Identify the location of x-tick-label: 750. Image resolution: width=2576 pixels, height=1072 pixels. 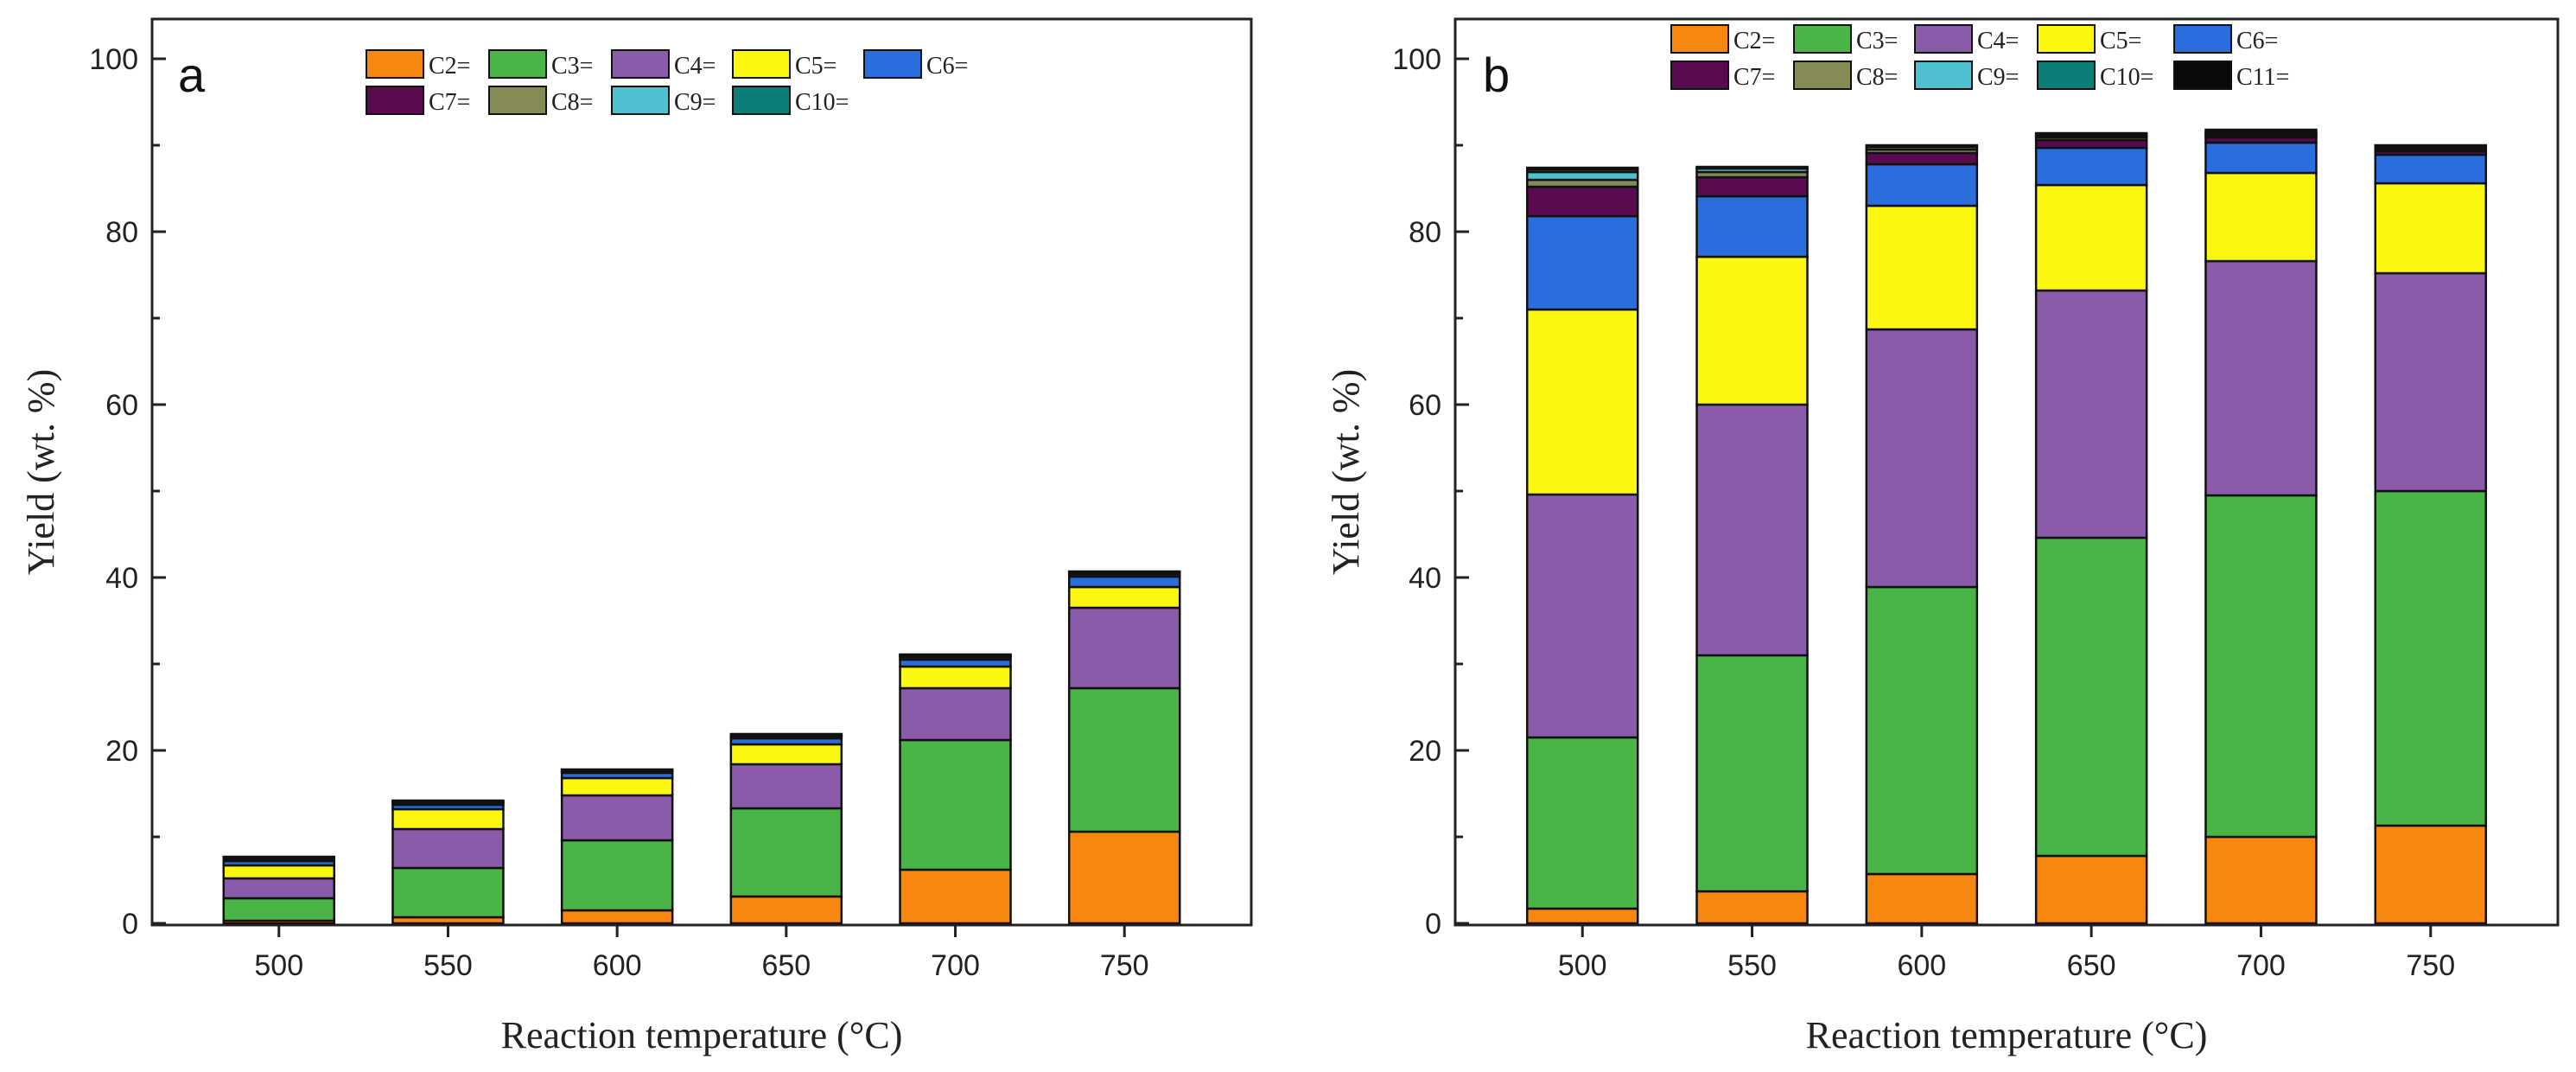
(2430, 965).